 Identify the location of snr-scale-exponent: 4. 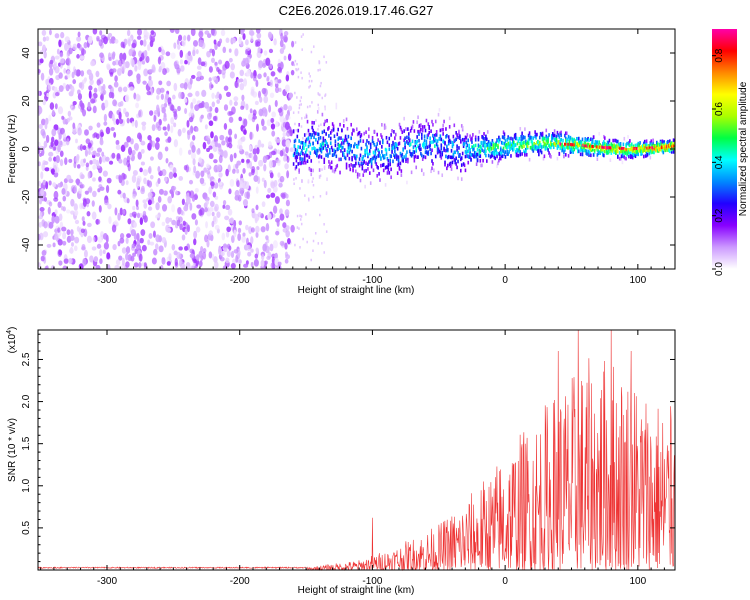
(9, 332).